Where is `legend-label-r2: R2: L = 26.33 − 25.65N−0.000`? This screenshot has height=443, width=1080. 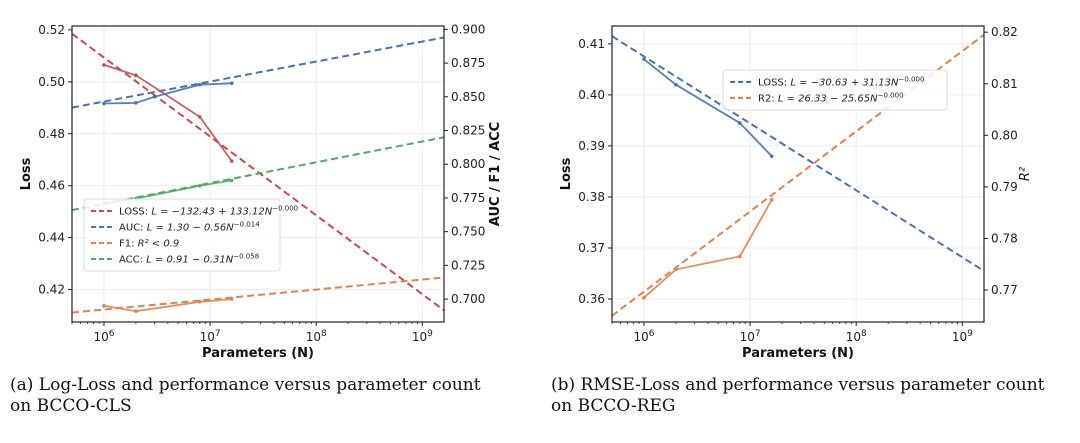
legend-label-r2: R2: L = 26.33 − 25.65N−0.000 is located at coordinates (831, 98).